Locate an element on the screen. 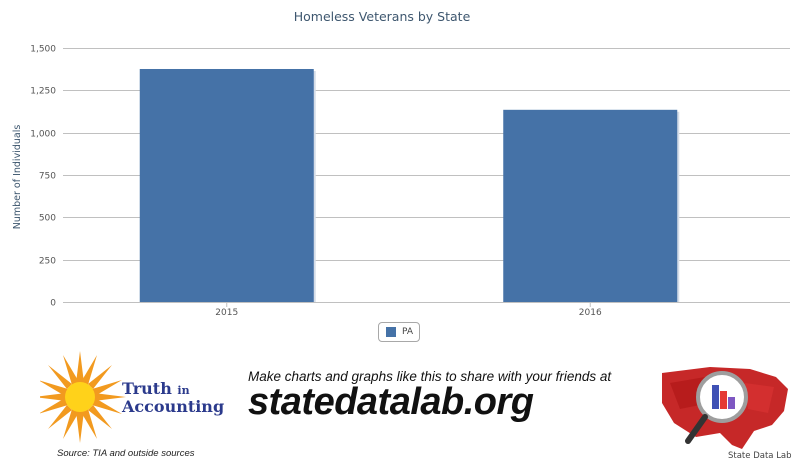  legend-swatch-pa is located at coordinates (391, 332).